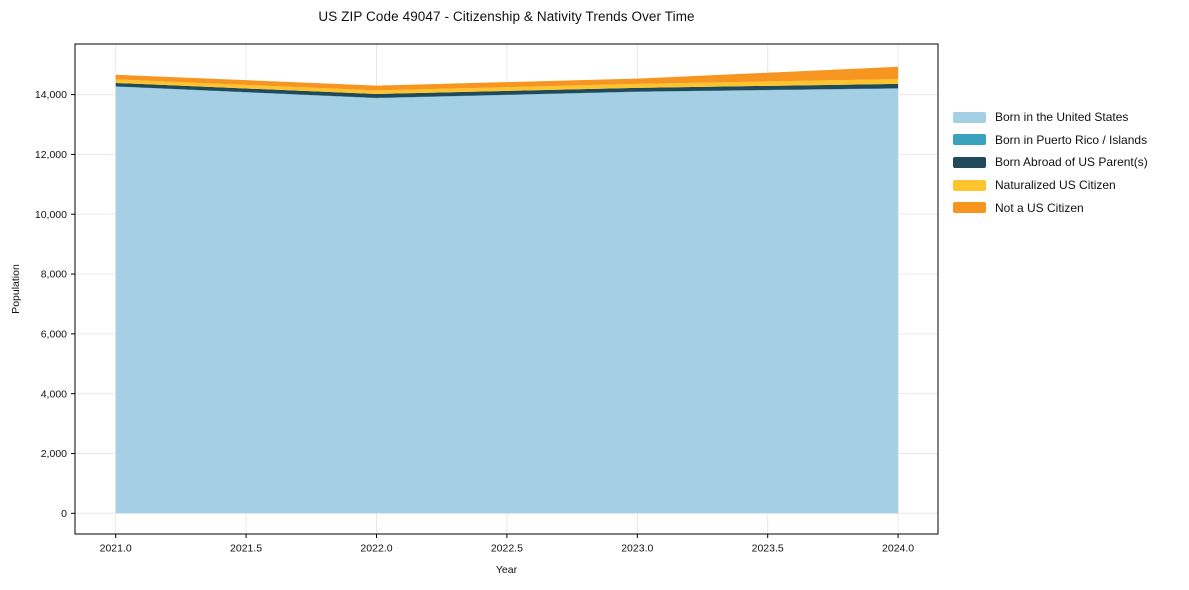  I want to click on x-tick-label: 2022.0, so click(376, 549).